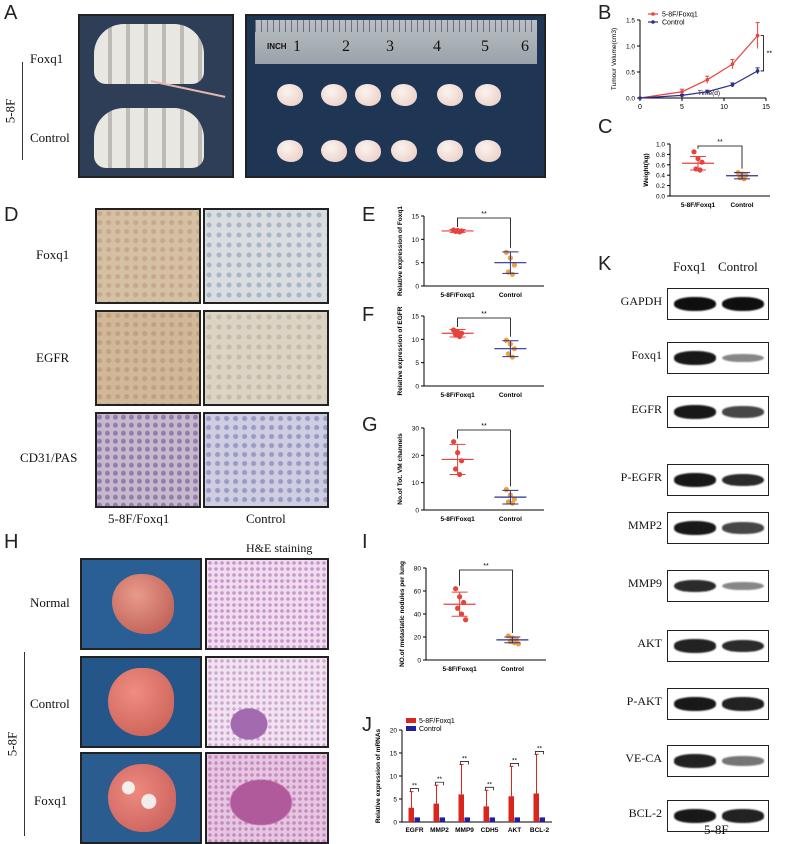 Image resolution: width=786 pixels, height=844 pixels. What do you see at coordinates (682, 107) in the screenshot?
I see `x-tick-label: 5` at bounding box center [682, 107].